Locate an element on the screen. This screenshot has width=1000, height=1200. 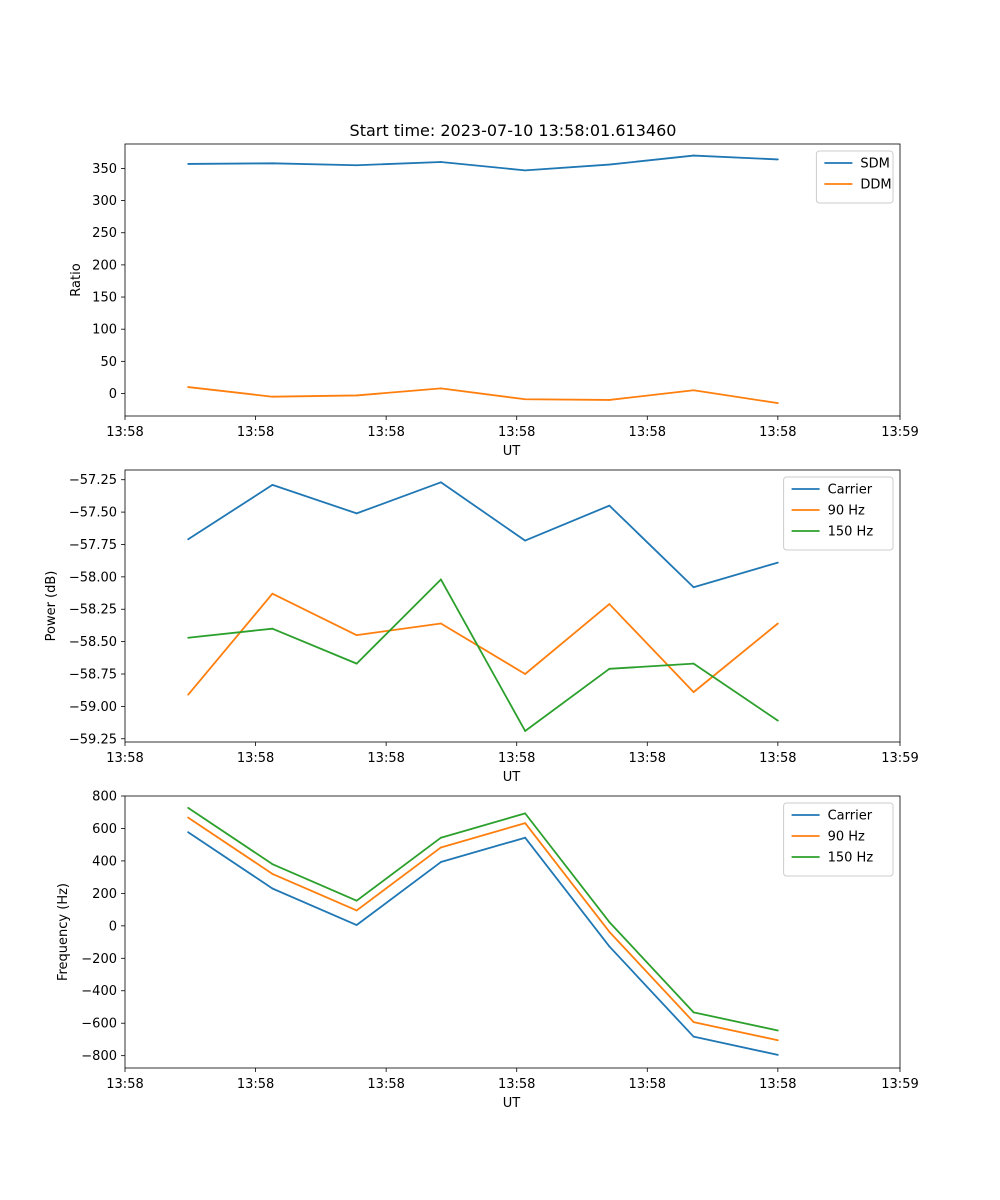
series-line-sdm is located at coordinates (483, 163).